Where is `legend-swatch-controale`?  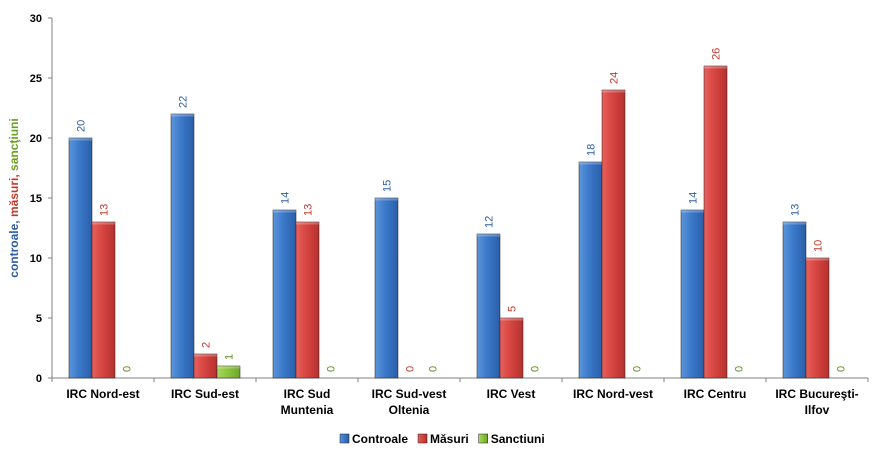 legend-swatch-controale is located at coordinates (344, 438).